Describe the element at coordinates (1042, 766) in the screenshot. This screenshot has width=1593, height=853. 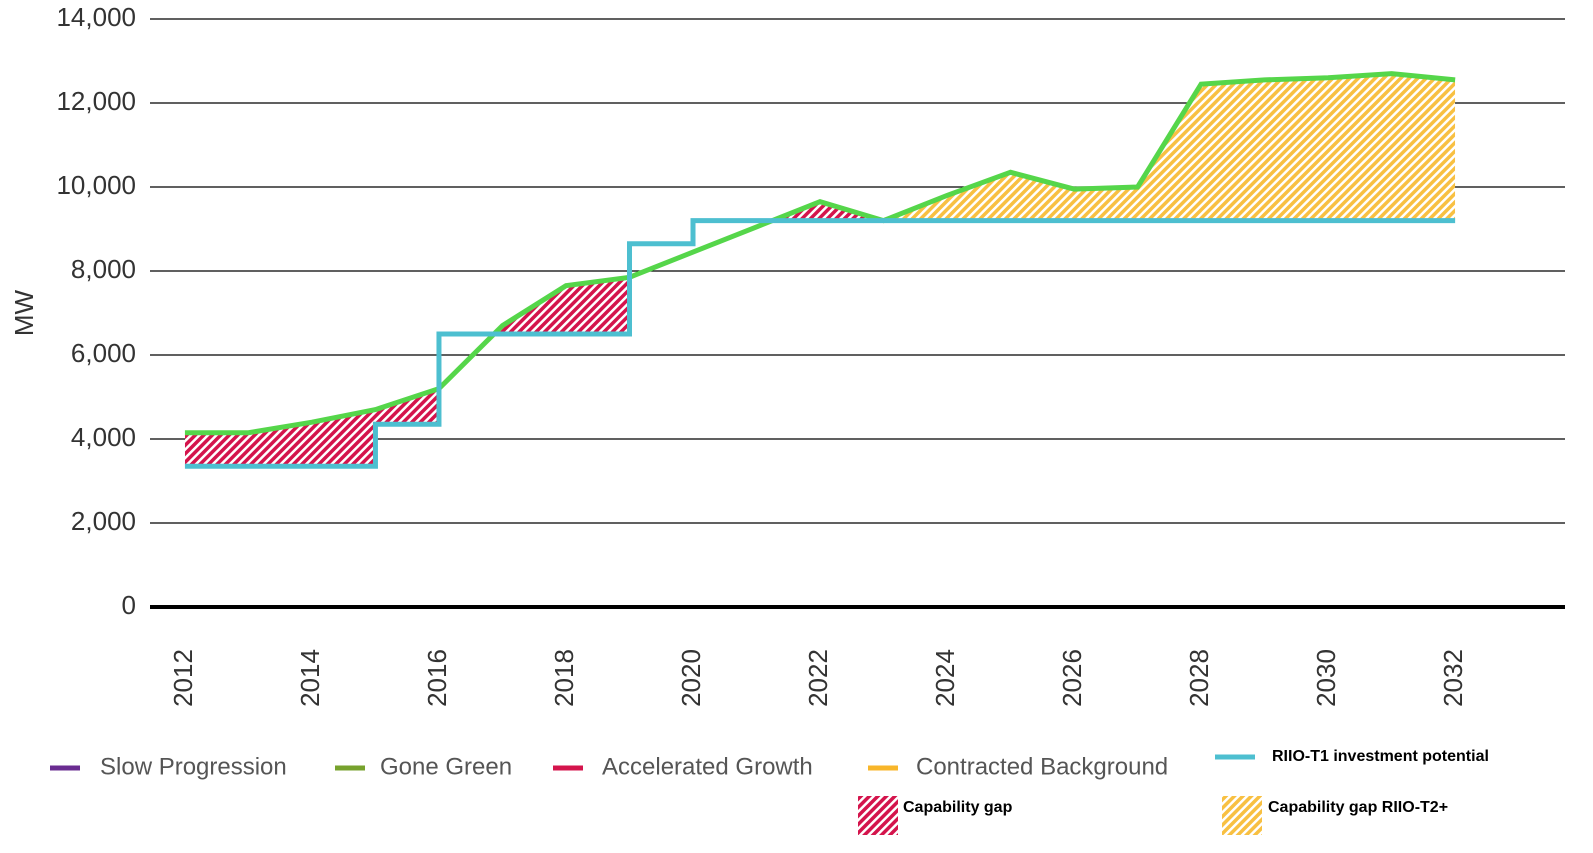
I see `legend-label: Contracted Background` at that location.